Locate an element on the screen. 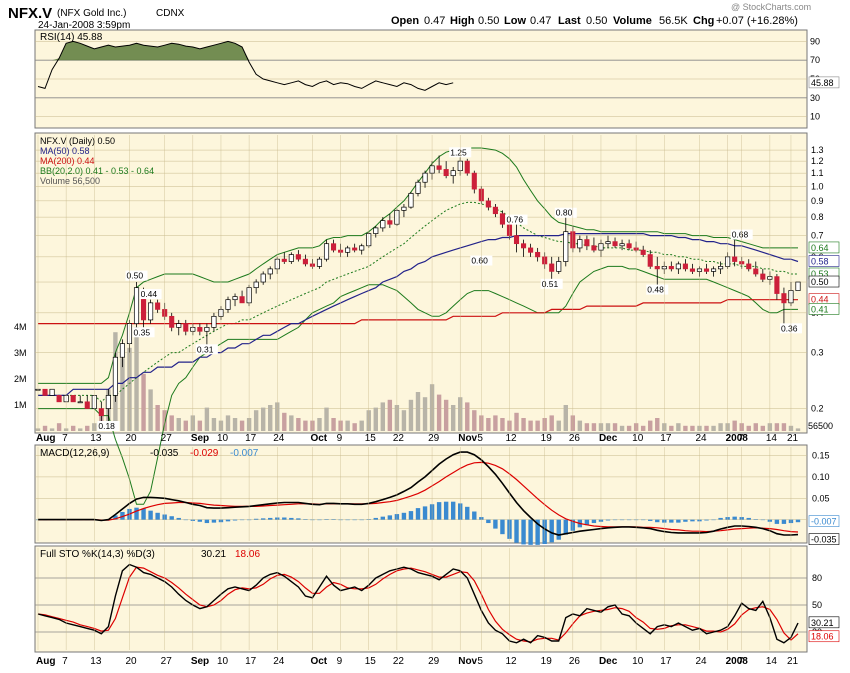 The height and width of the screenshot is (673, 850). price-annotation-label: 0.80 is located at coordinates (564, 213).